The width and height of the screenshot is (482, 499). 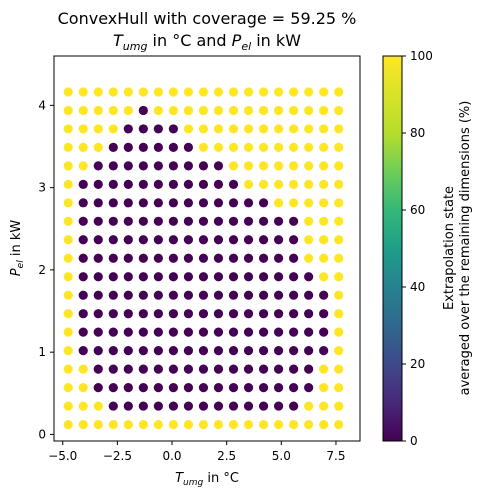 What do you see at coordinates (392, 248) in the screenshot?
I see `colorbar` at bounding box center [392, 248].